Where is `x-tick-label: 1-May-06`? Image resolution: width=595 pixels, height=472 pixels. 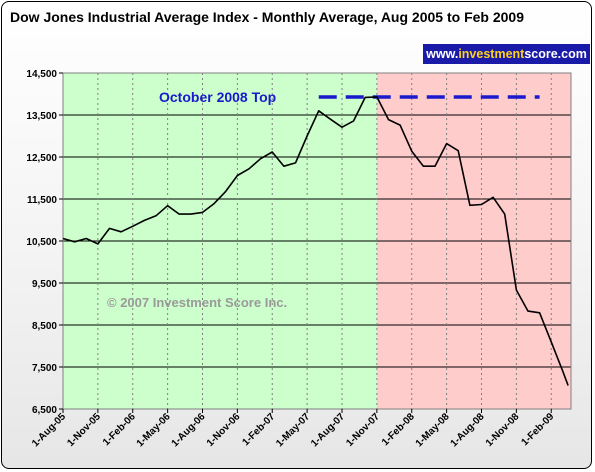
x-tick-label: 1-May-06 is located at coordinates (154, 430).